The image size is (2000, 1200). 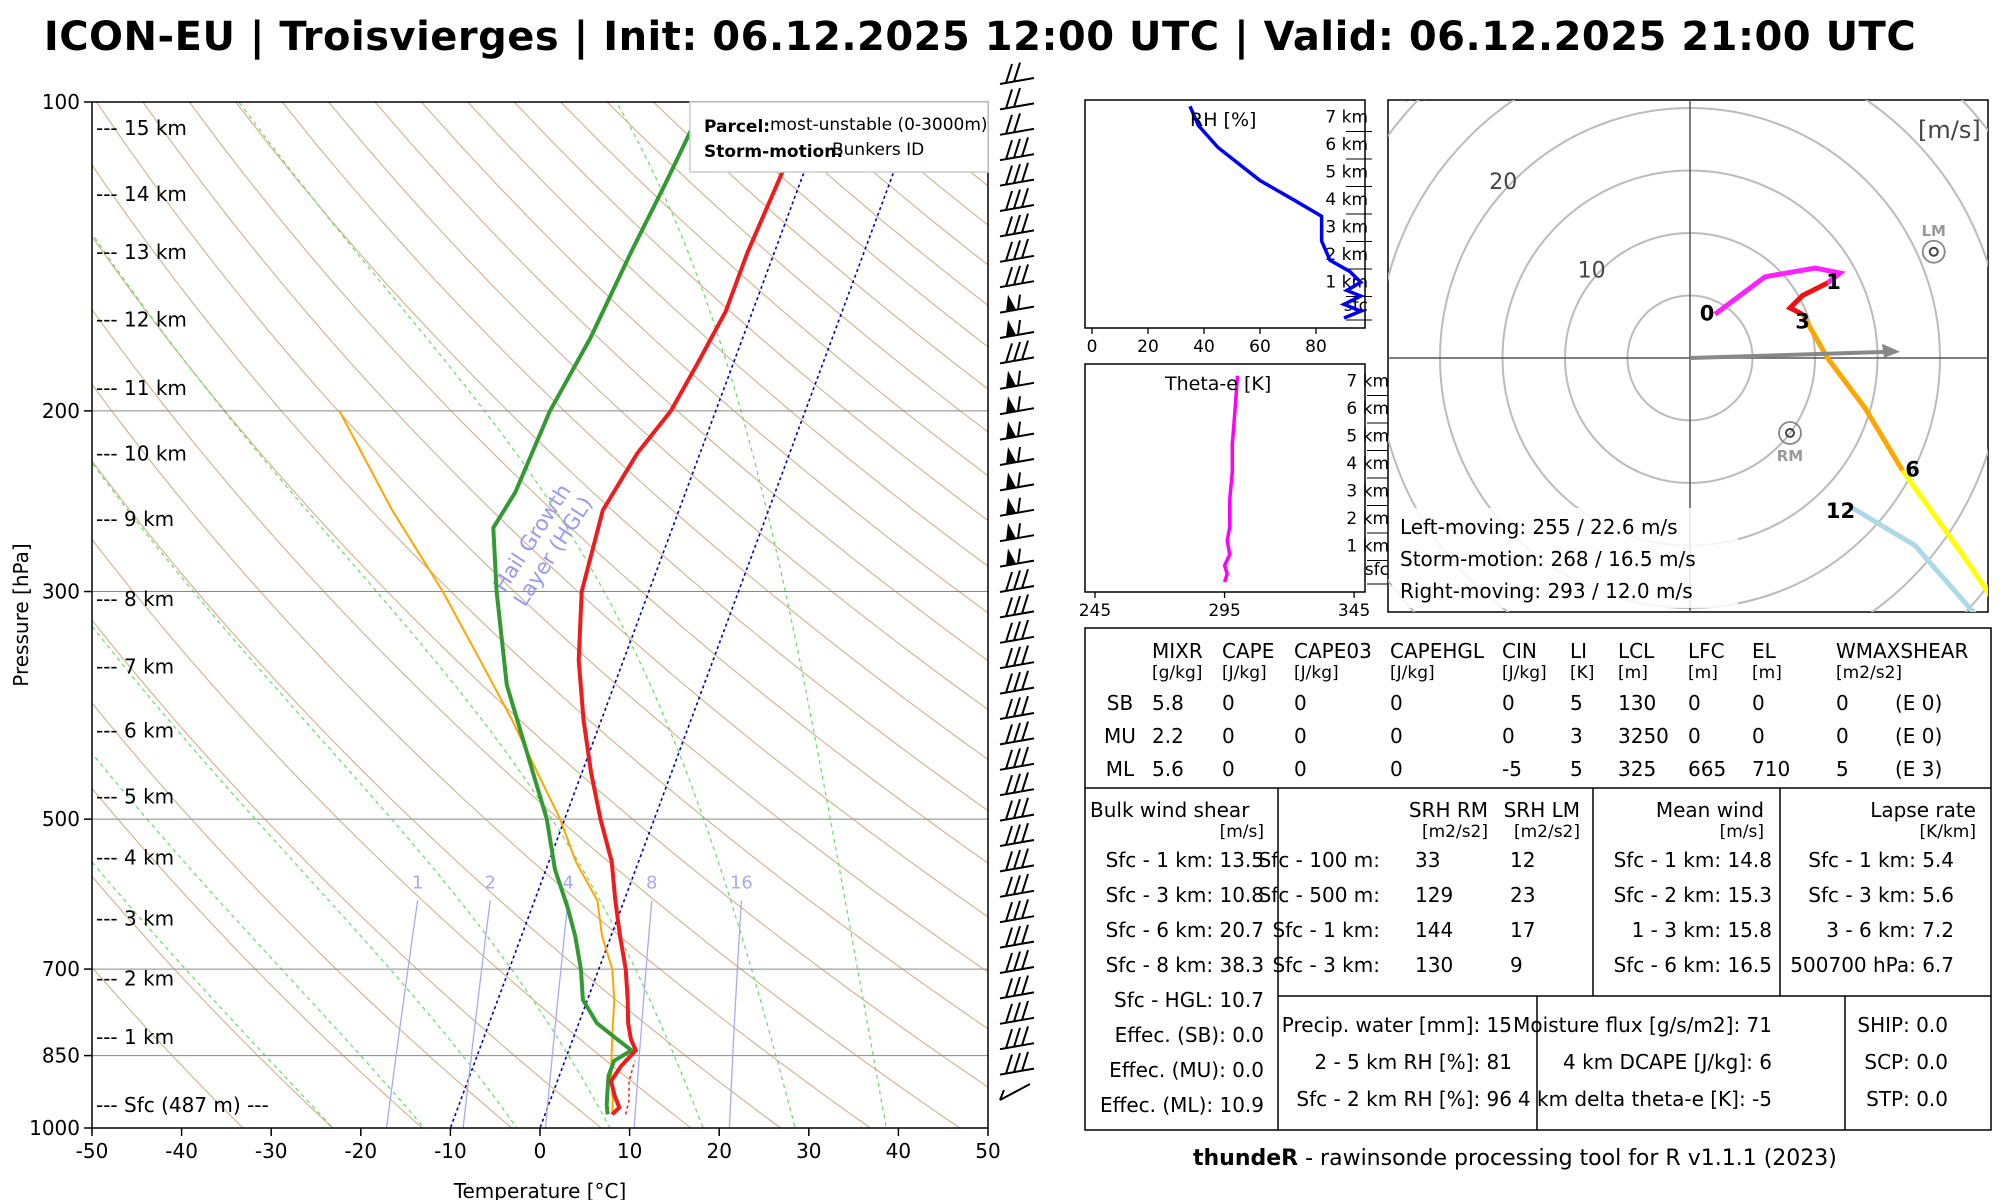 What do you see at coordinates (1346, 255) in the screenshot?
I see `km-label: 2 km` at bounding box center [1346, 255].